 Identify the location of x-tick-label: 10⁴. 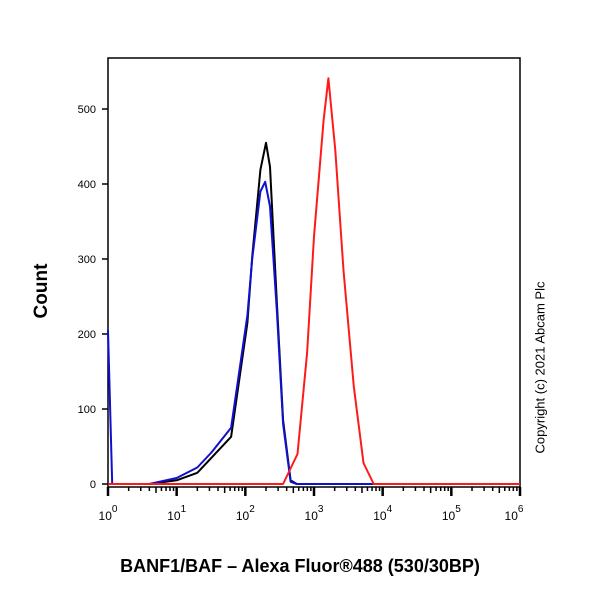
(382, 513).